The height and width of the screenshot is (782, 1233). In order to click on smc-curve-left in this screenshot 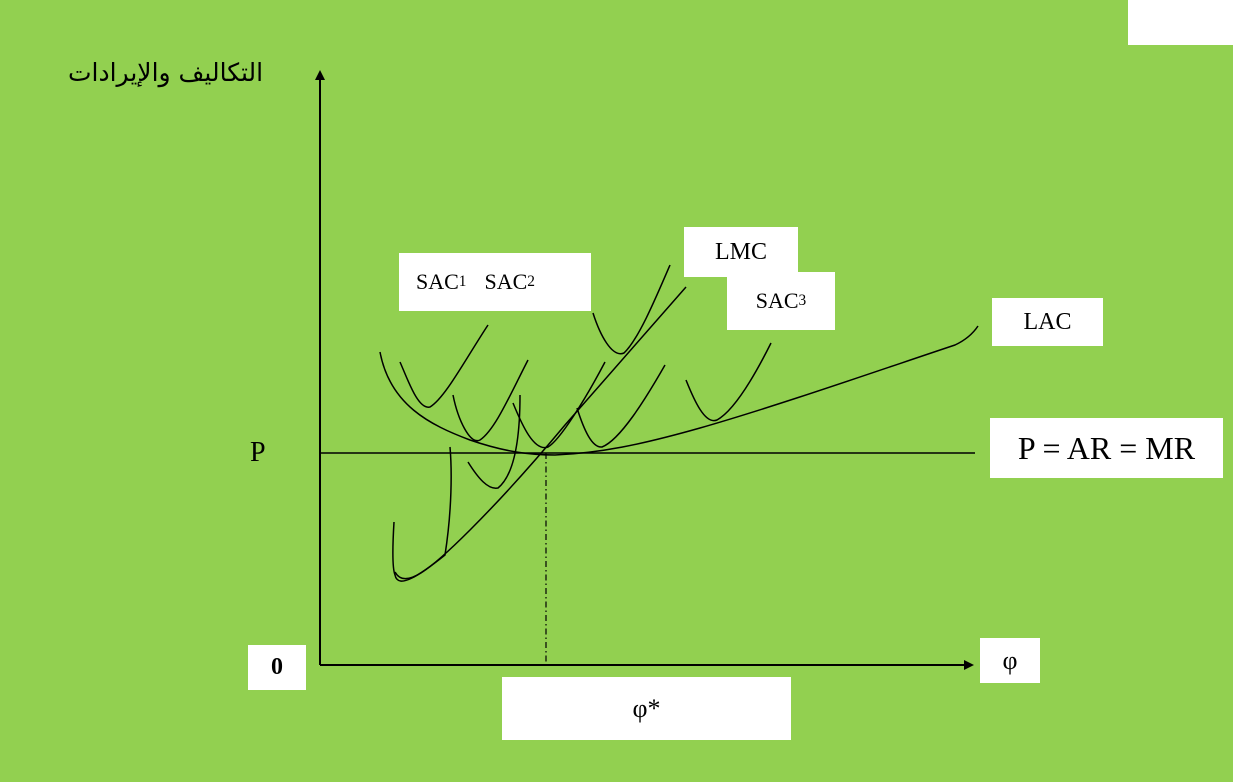, I will do `click(422, 514)`.